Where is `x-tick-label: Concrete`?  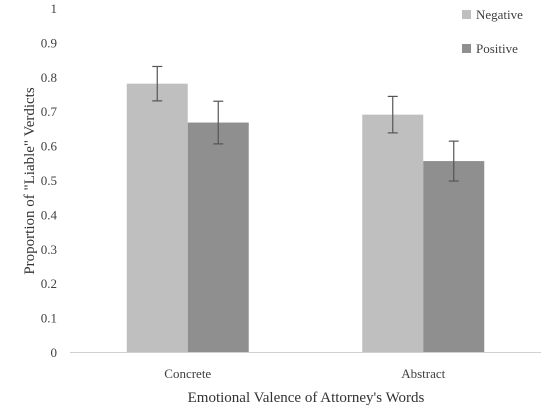
x-tick-label: Concrete is located at coordinates (187, 373).